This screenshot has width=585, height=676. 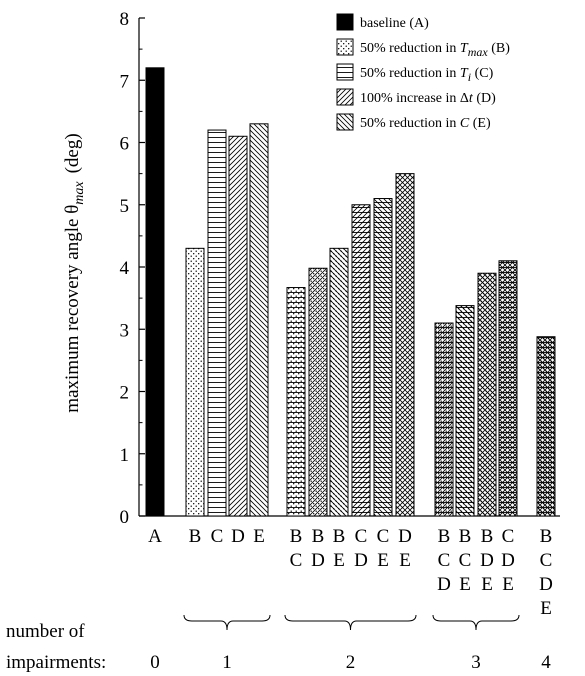 What do you see at coordinates (405, 345) in the screenshot?
I see `bar-de` at bounding box center [405, 345].